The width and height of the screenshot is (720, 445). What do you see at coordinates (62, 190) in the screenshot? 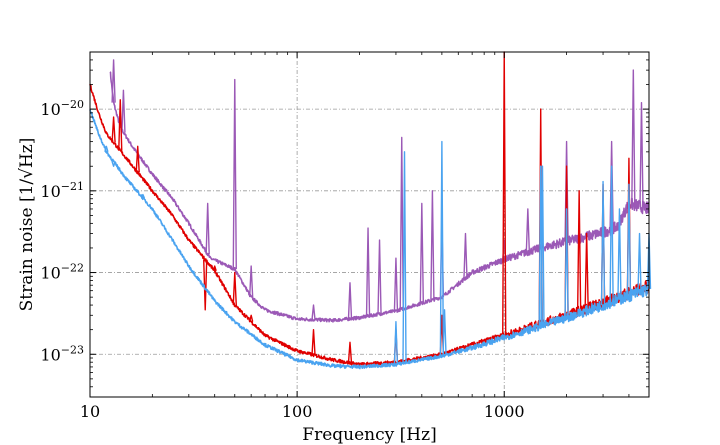
I see `y-tick-label: 10−21` at bounding box center [62, 190].